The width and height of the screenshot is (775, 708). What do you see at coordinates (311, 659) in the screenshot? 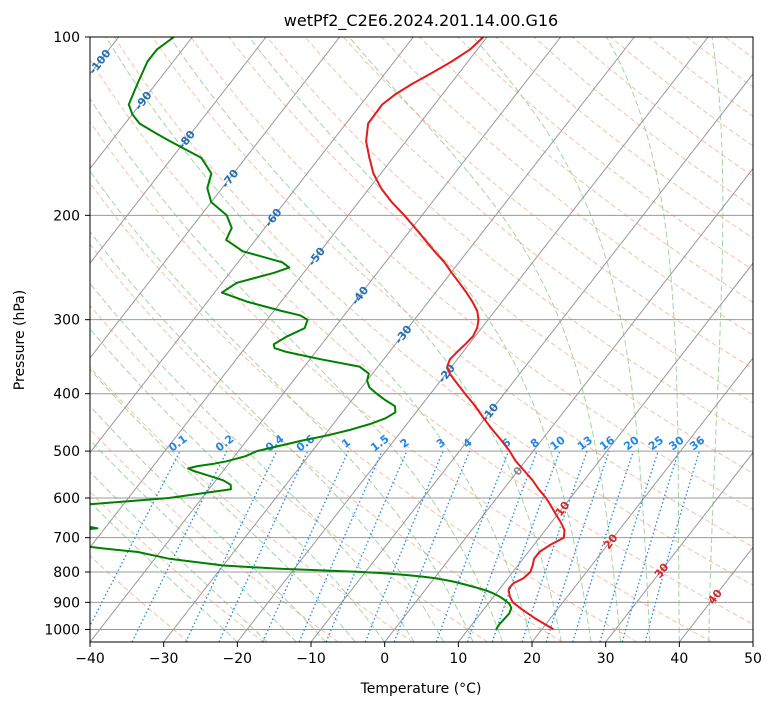
I see `x-tick-label: −10` at bounding box center [311, 659].